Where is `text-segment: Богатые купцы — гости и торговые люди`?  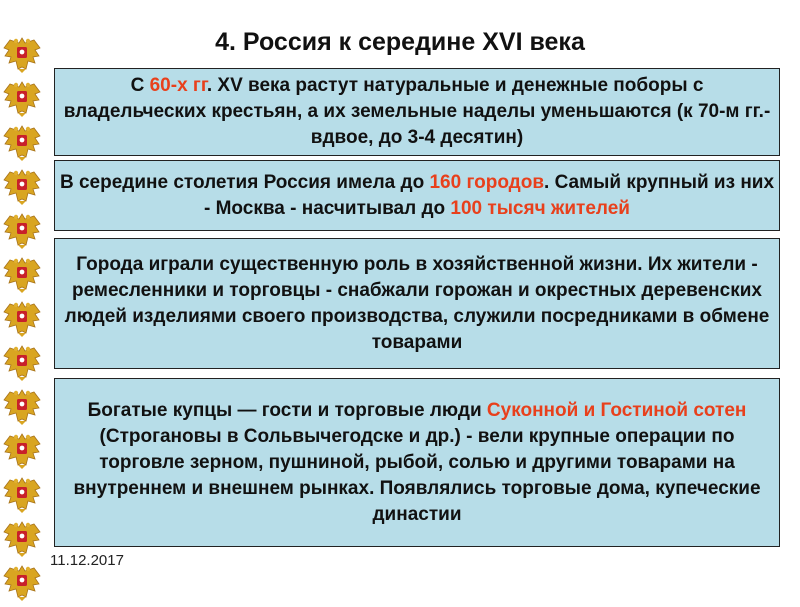
text-segment: Богатые купцы — гости и торговые люди is located at coordinates (287, 410).